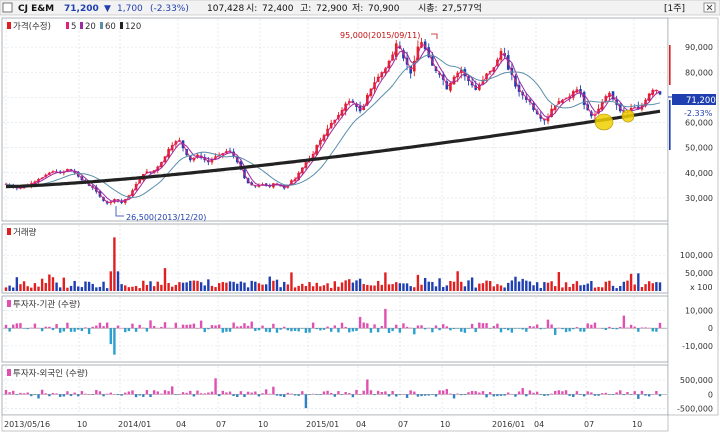 The width and height of the screenshot is (720, 437). Describe the element at coordinates (508, 424) in the screenshot. I see `x-tick-label: 2016/01` at that location.